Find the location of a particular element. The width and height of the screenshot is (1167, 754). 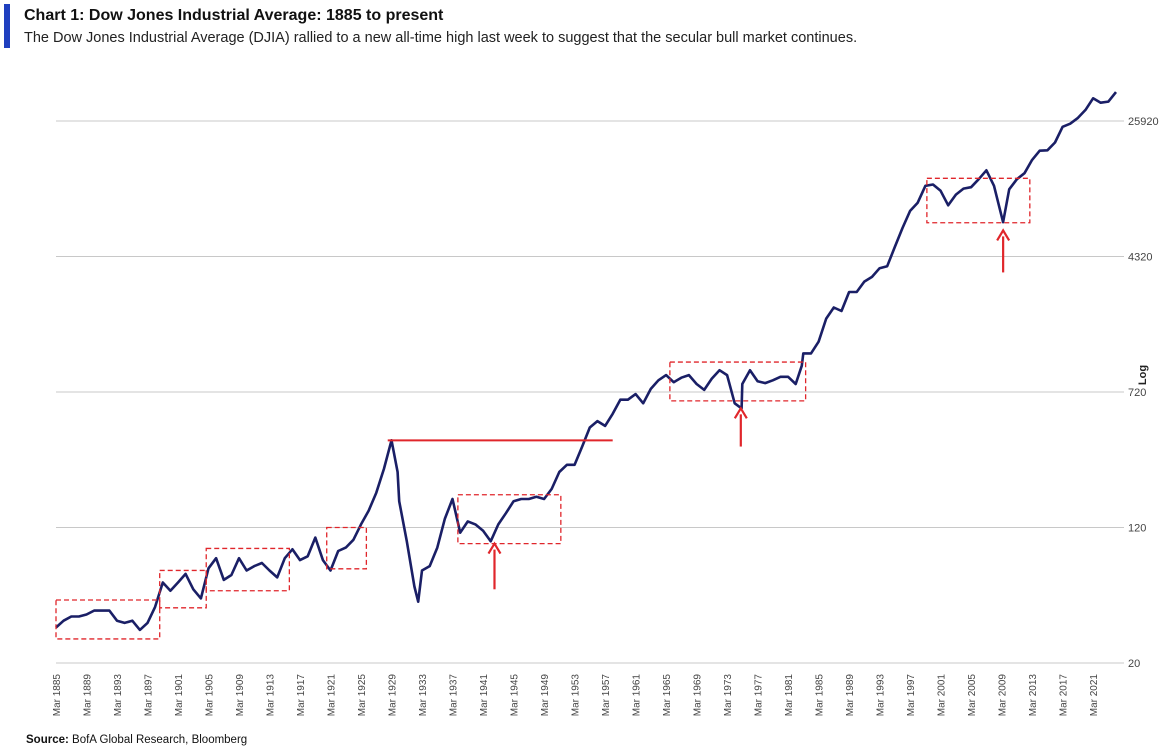

x-tick-label: Mar 1941 is located at coordinates (484, 695).